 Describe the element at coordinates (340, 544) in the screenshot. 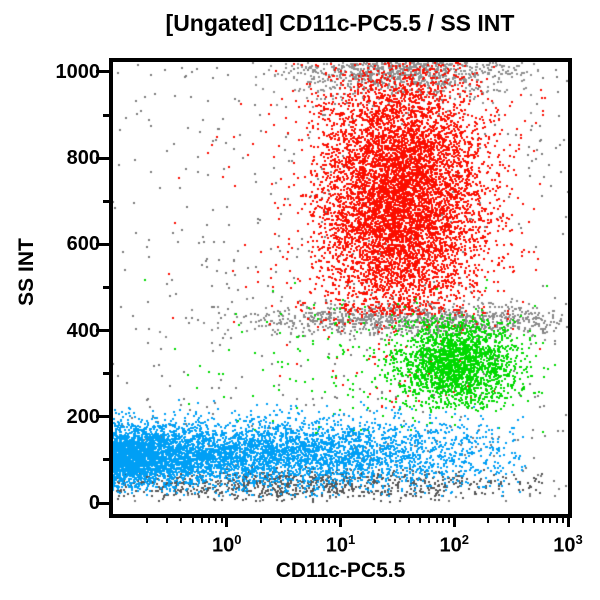

I see `x-tick-label: 10¹` at that location.